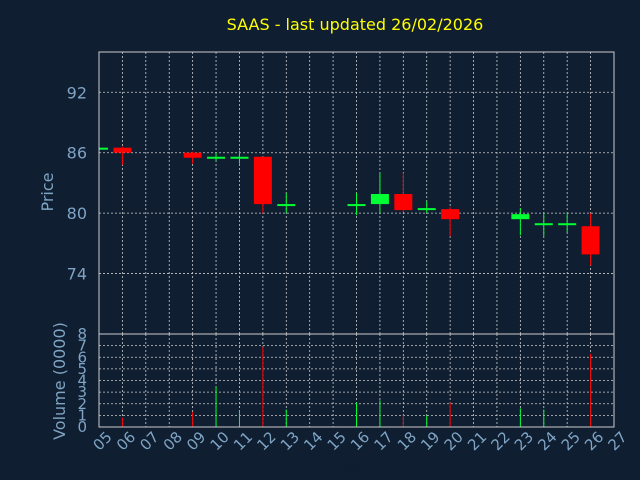  What do you see at coordinates (77, 92) in the screenshot?
I see `price-tick-label: 92` at bounding box center [77, 92].